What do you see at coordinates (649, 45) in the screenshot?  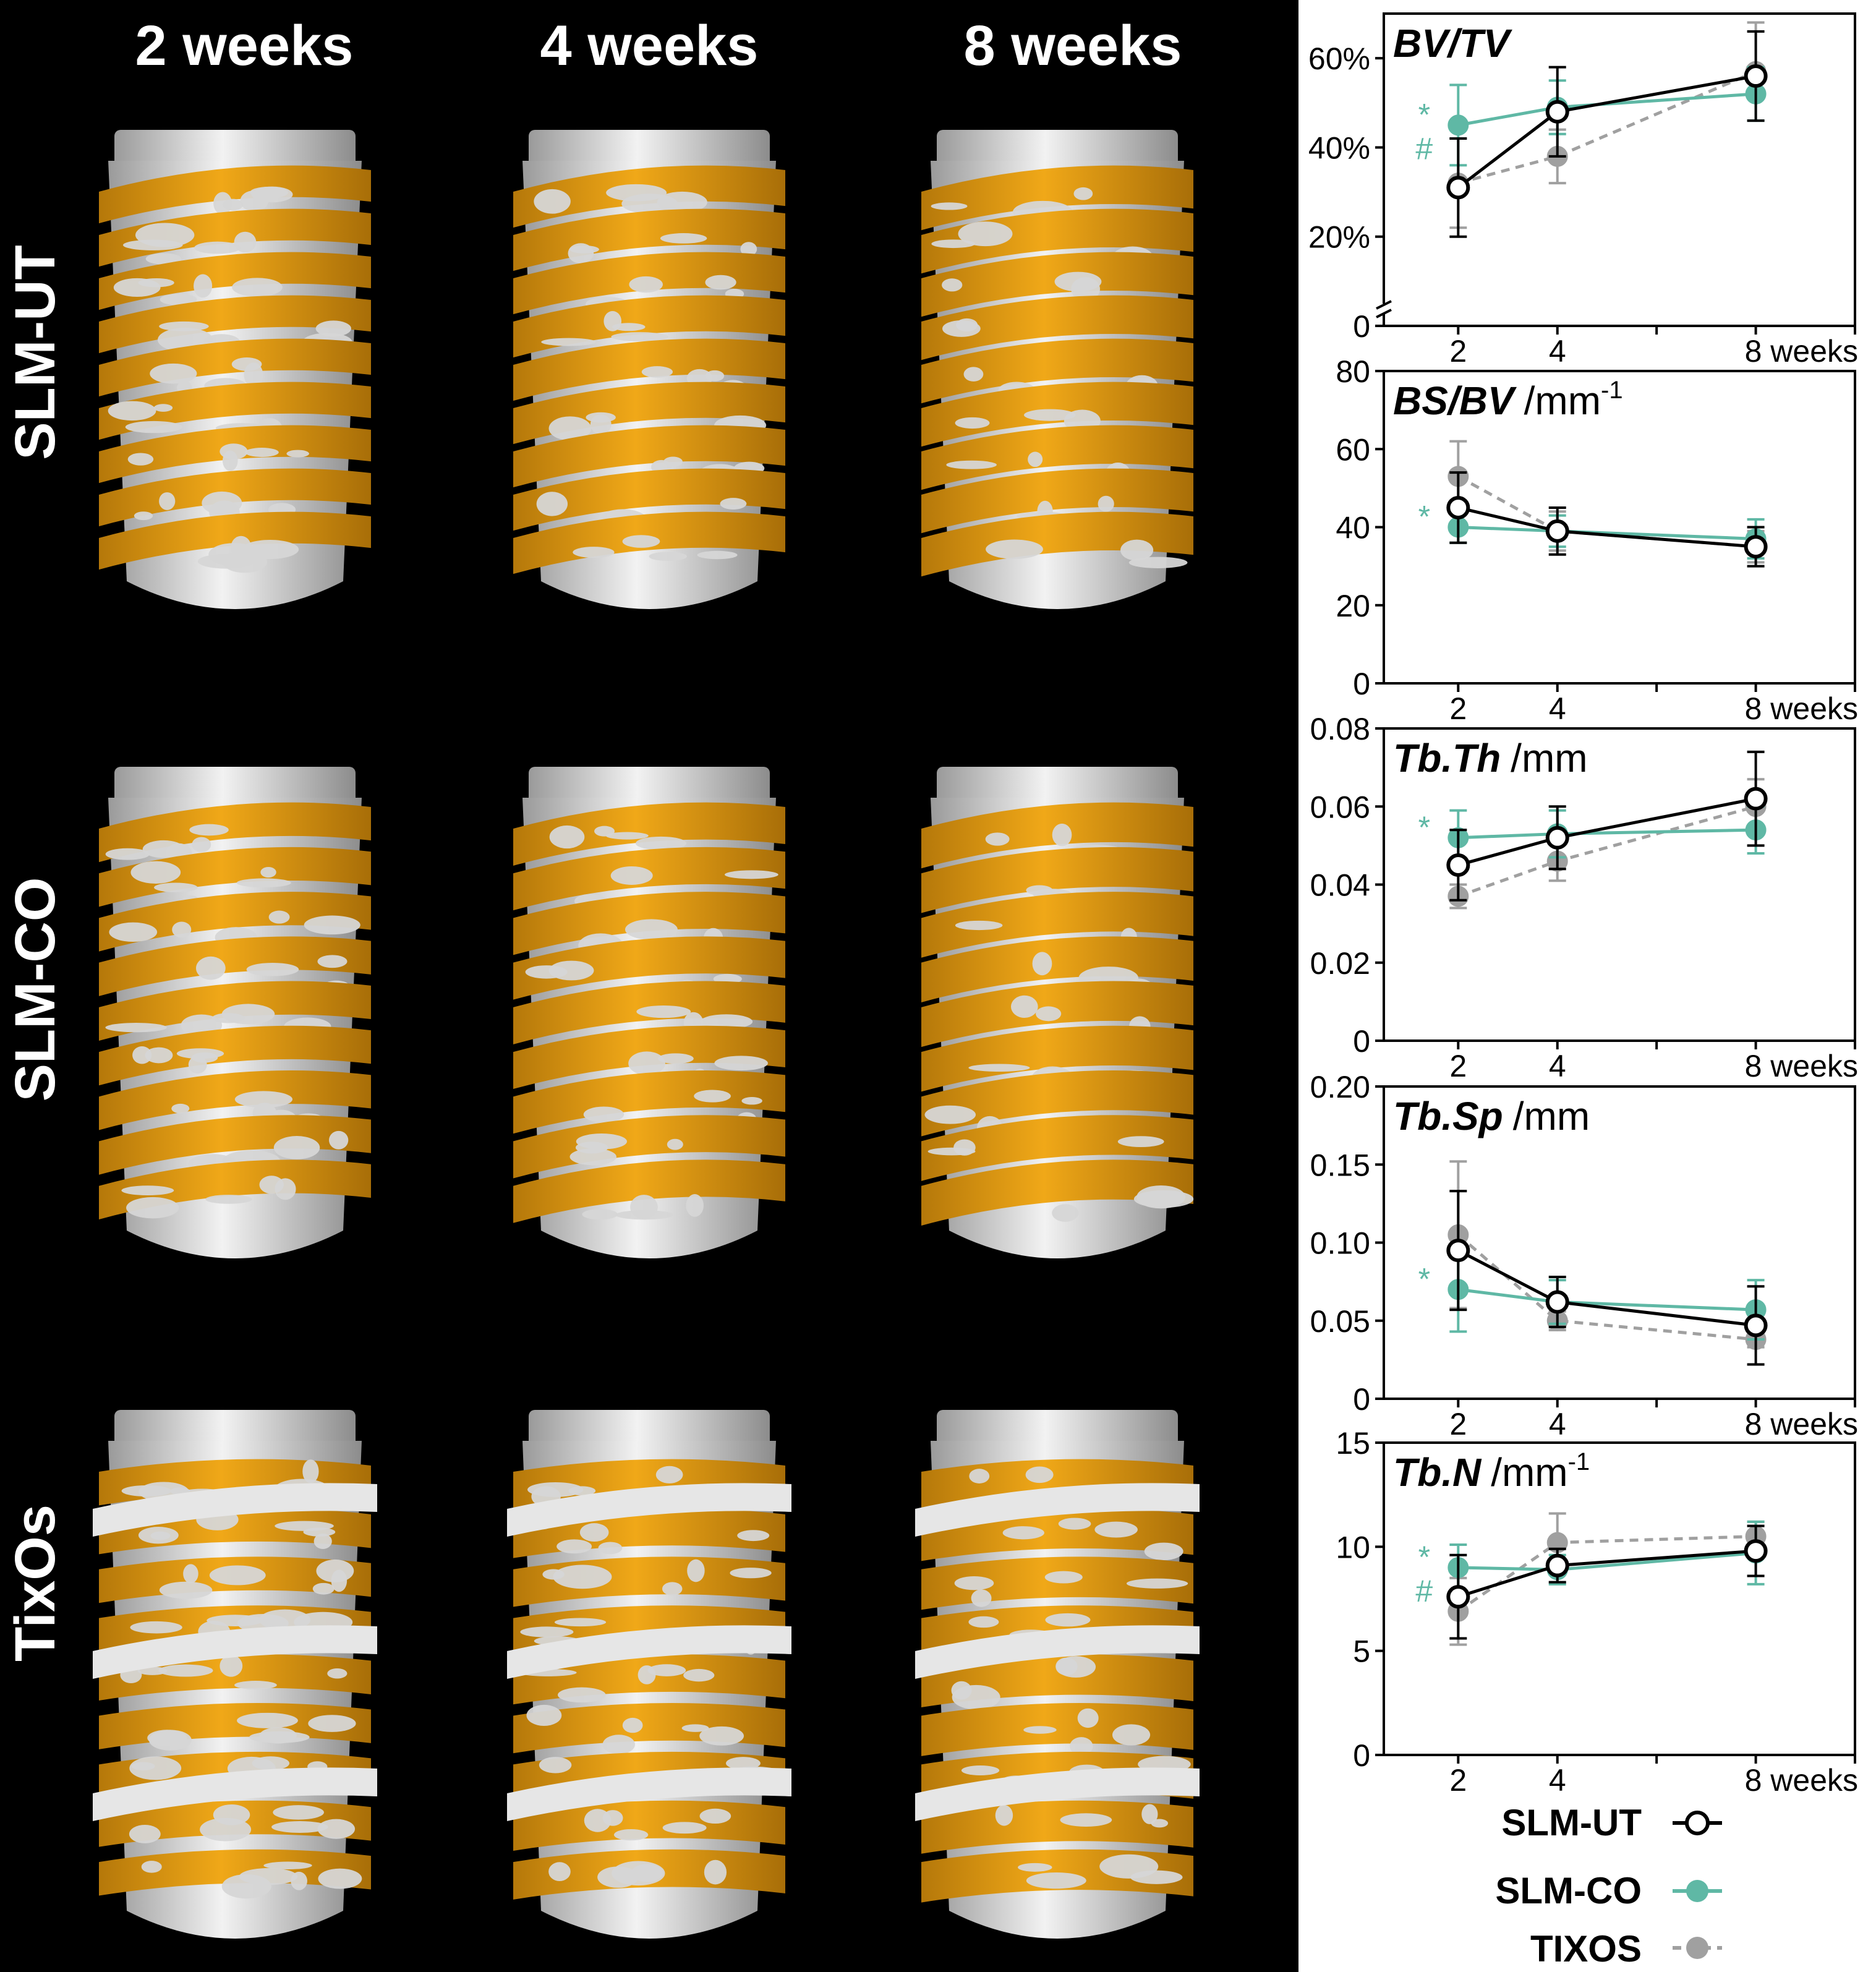 I see `column-header-4-weeks: 4 weeks` at bounding box center [649, 45].